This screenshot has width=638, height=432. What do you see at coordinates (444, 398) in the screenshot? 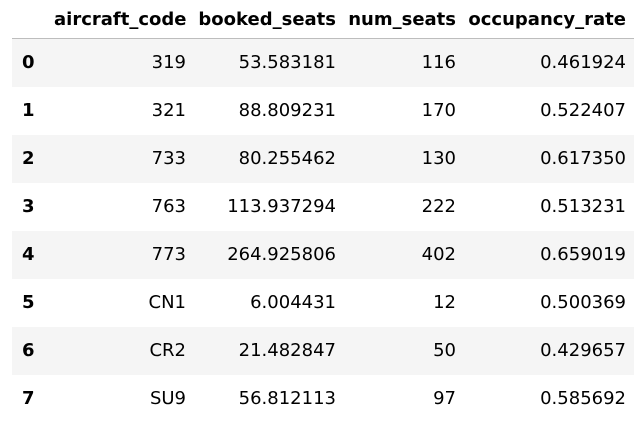
I see `cell-num-seats: 97` at bounding box center [444, 398].